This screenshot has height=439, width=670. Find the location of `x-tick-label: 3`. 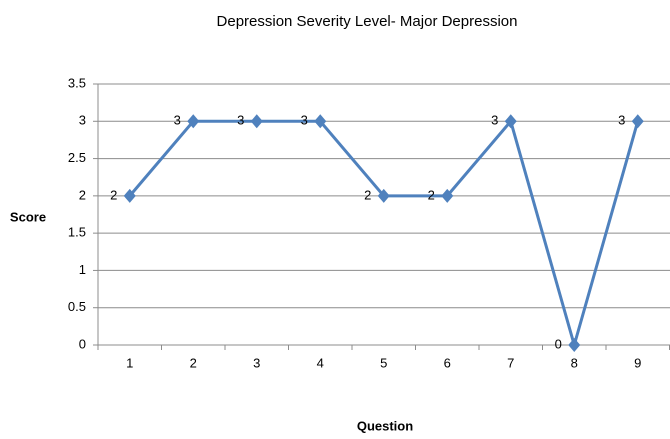

x-tick-label: 3 is located at coordinates (256, 362).